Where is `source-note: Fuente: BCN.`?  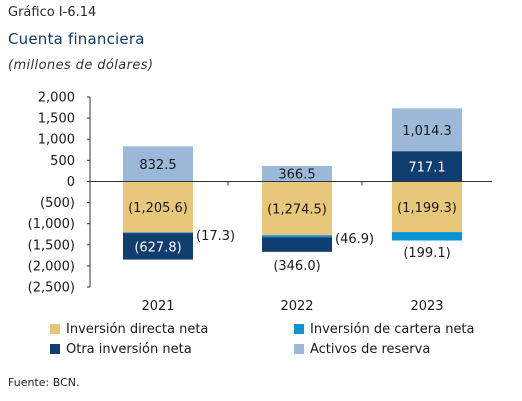 source-note: Fuente: BCN. is located at coordinates (44, 382).